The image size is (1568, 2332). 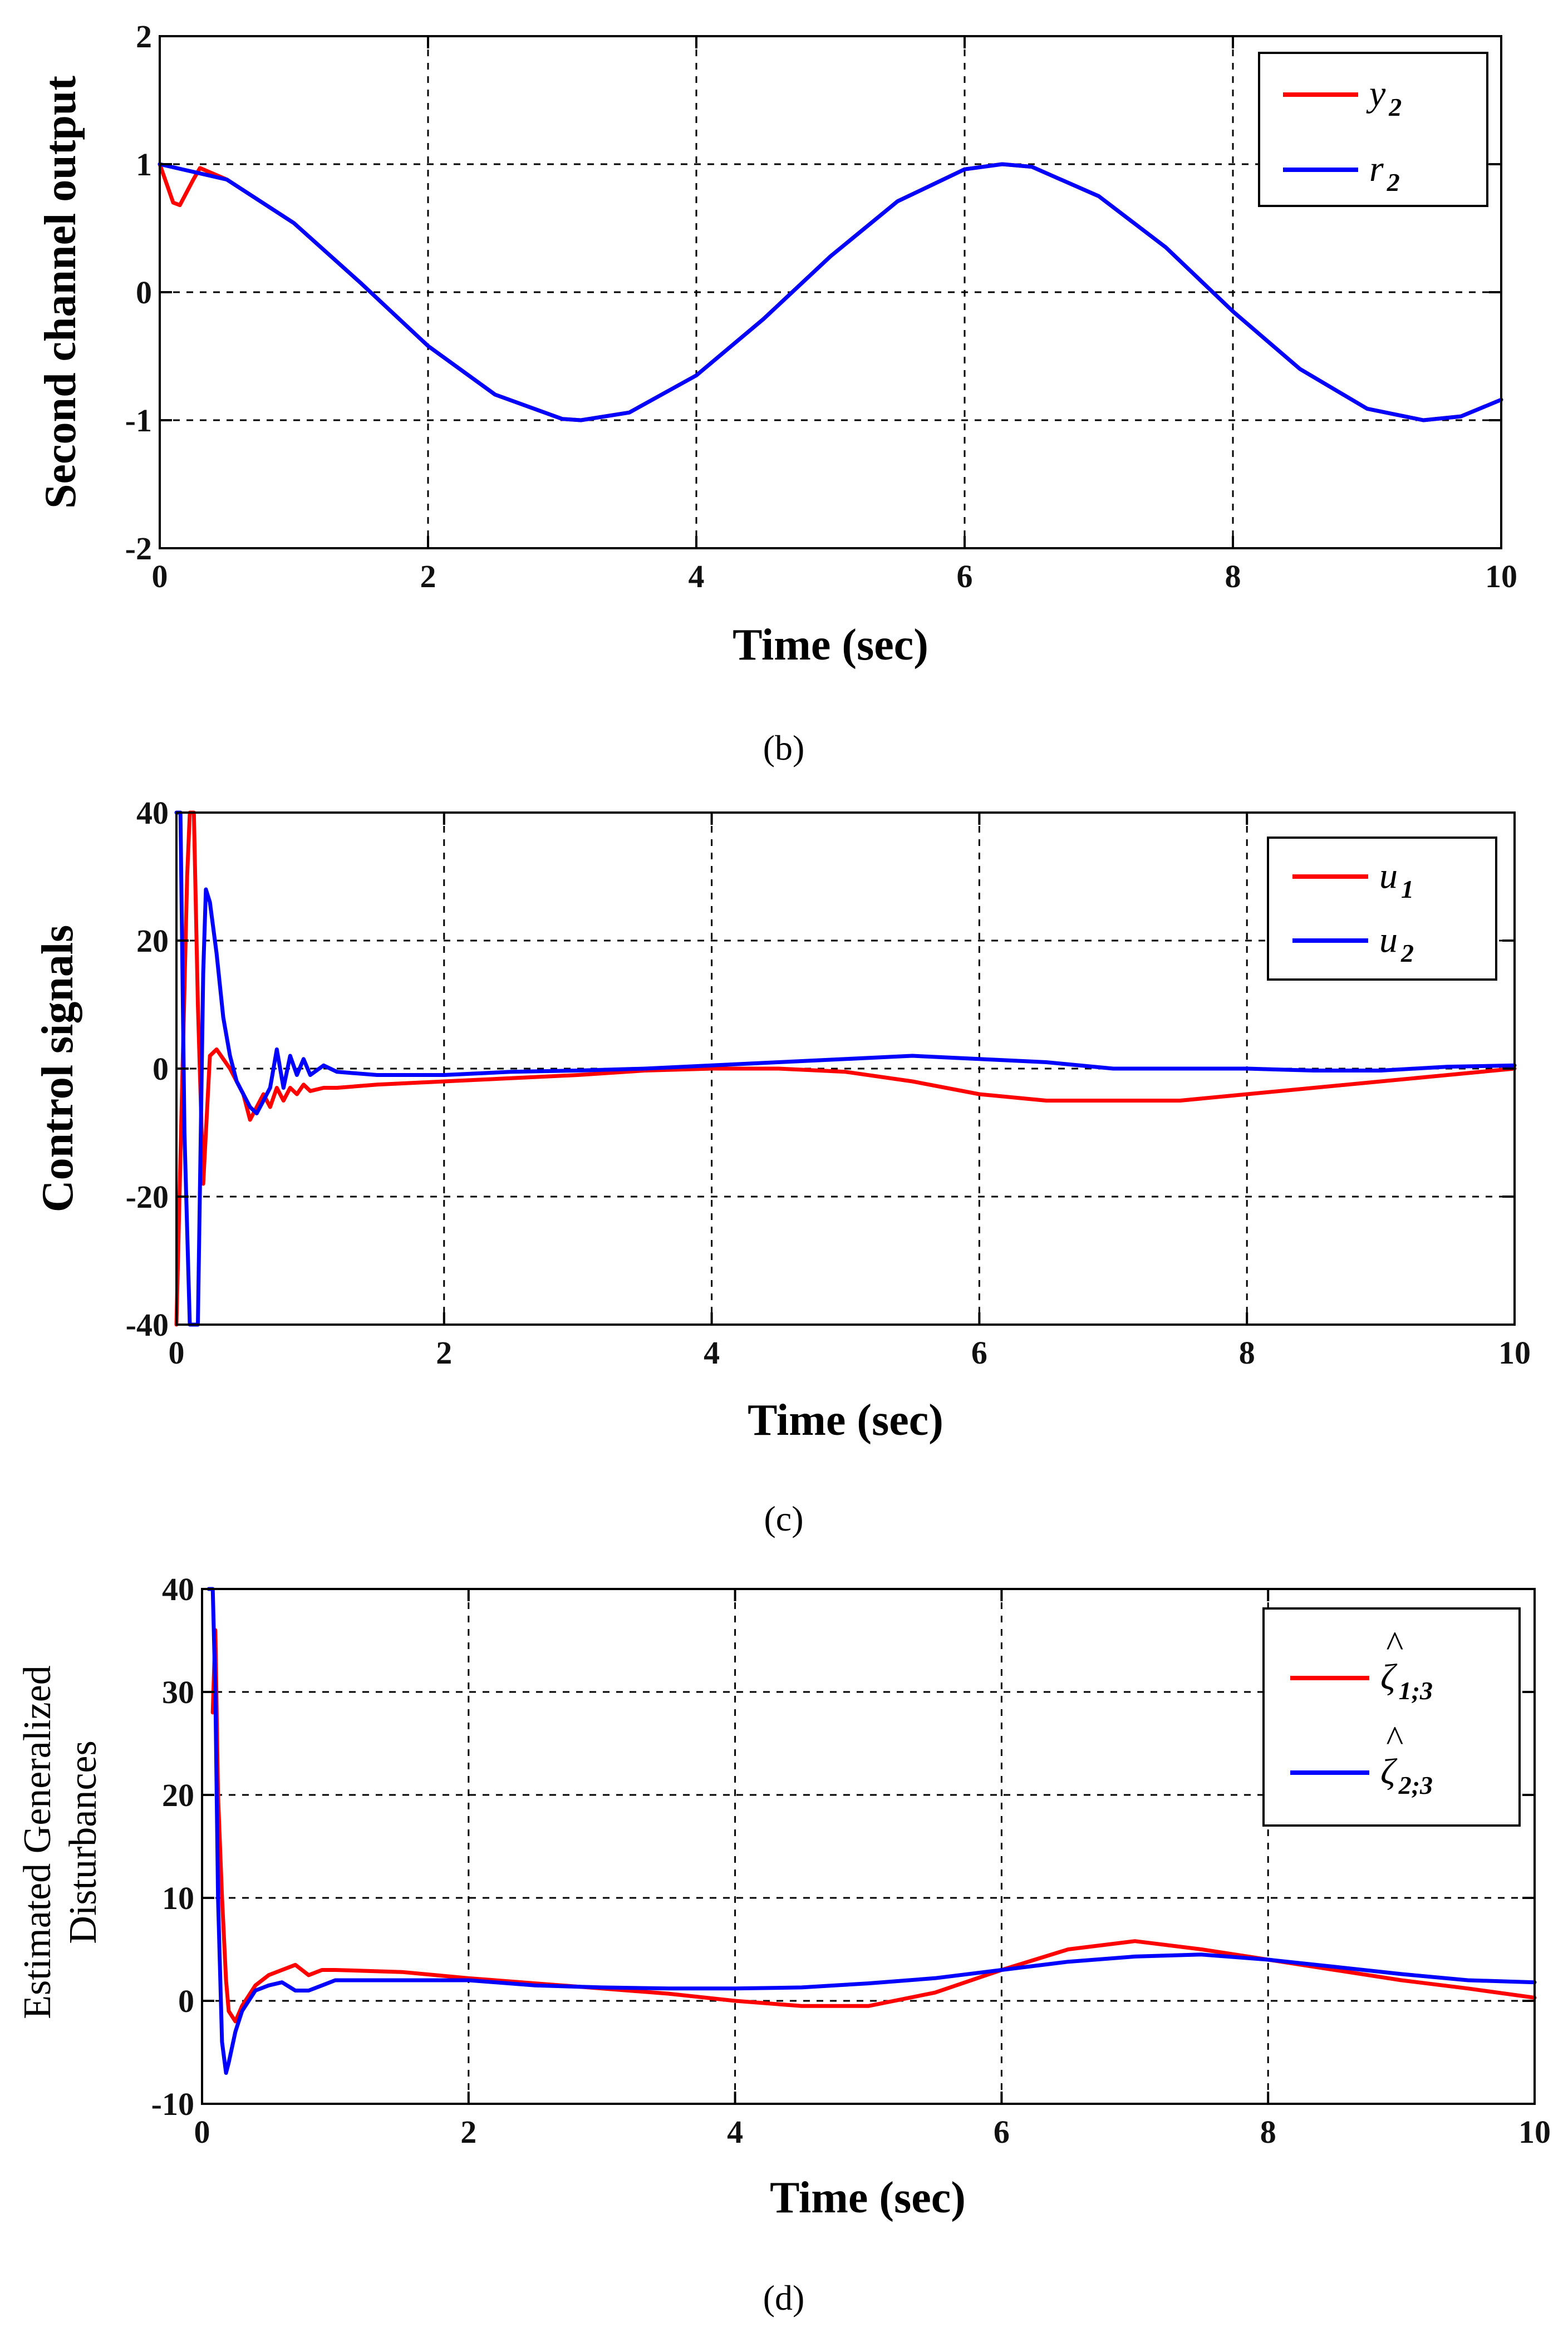 What do you see at coordinates (178, 1898) in the screenshot?
I see `y-tick-label-d-2: 10` at bounding box center [178, 1898].